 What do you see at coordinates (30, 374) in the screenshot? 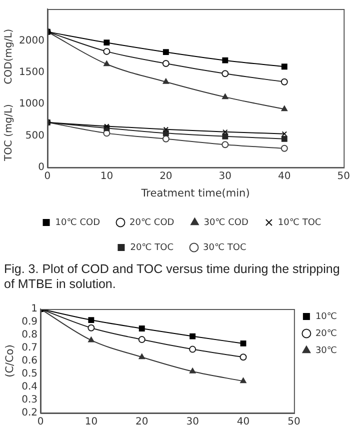
I see `y-tick-label: 0.5` at bounding box center [30, 374].